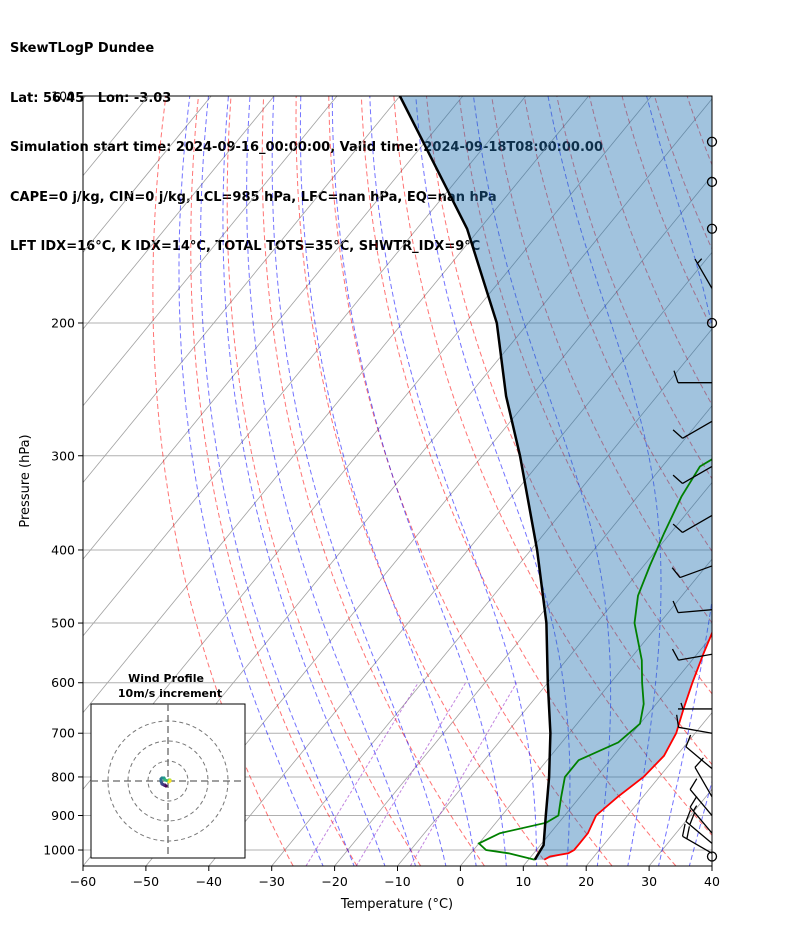 Image resolution: width=794 pixels, height=937 pixels. Describe the element at coordinates (63, 733) in the screenshot. I see `y-tick-label: 700` at that location.